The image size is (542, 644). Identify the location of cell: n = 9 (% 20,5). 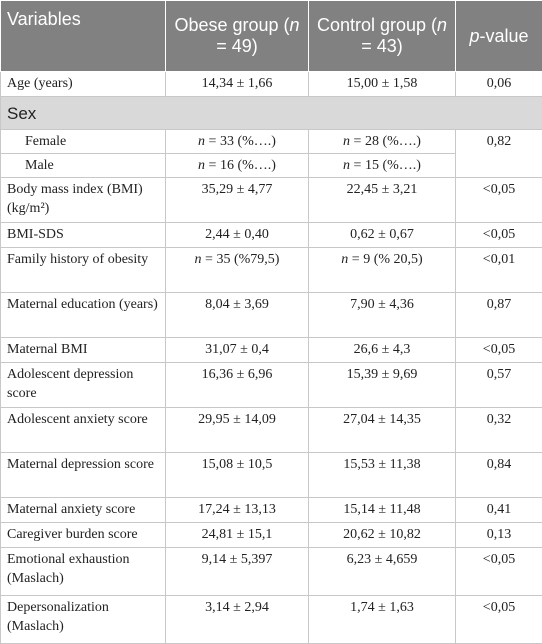
(382, 270).